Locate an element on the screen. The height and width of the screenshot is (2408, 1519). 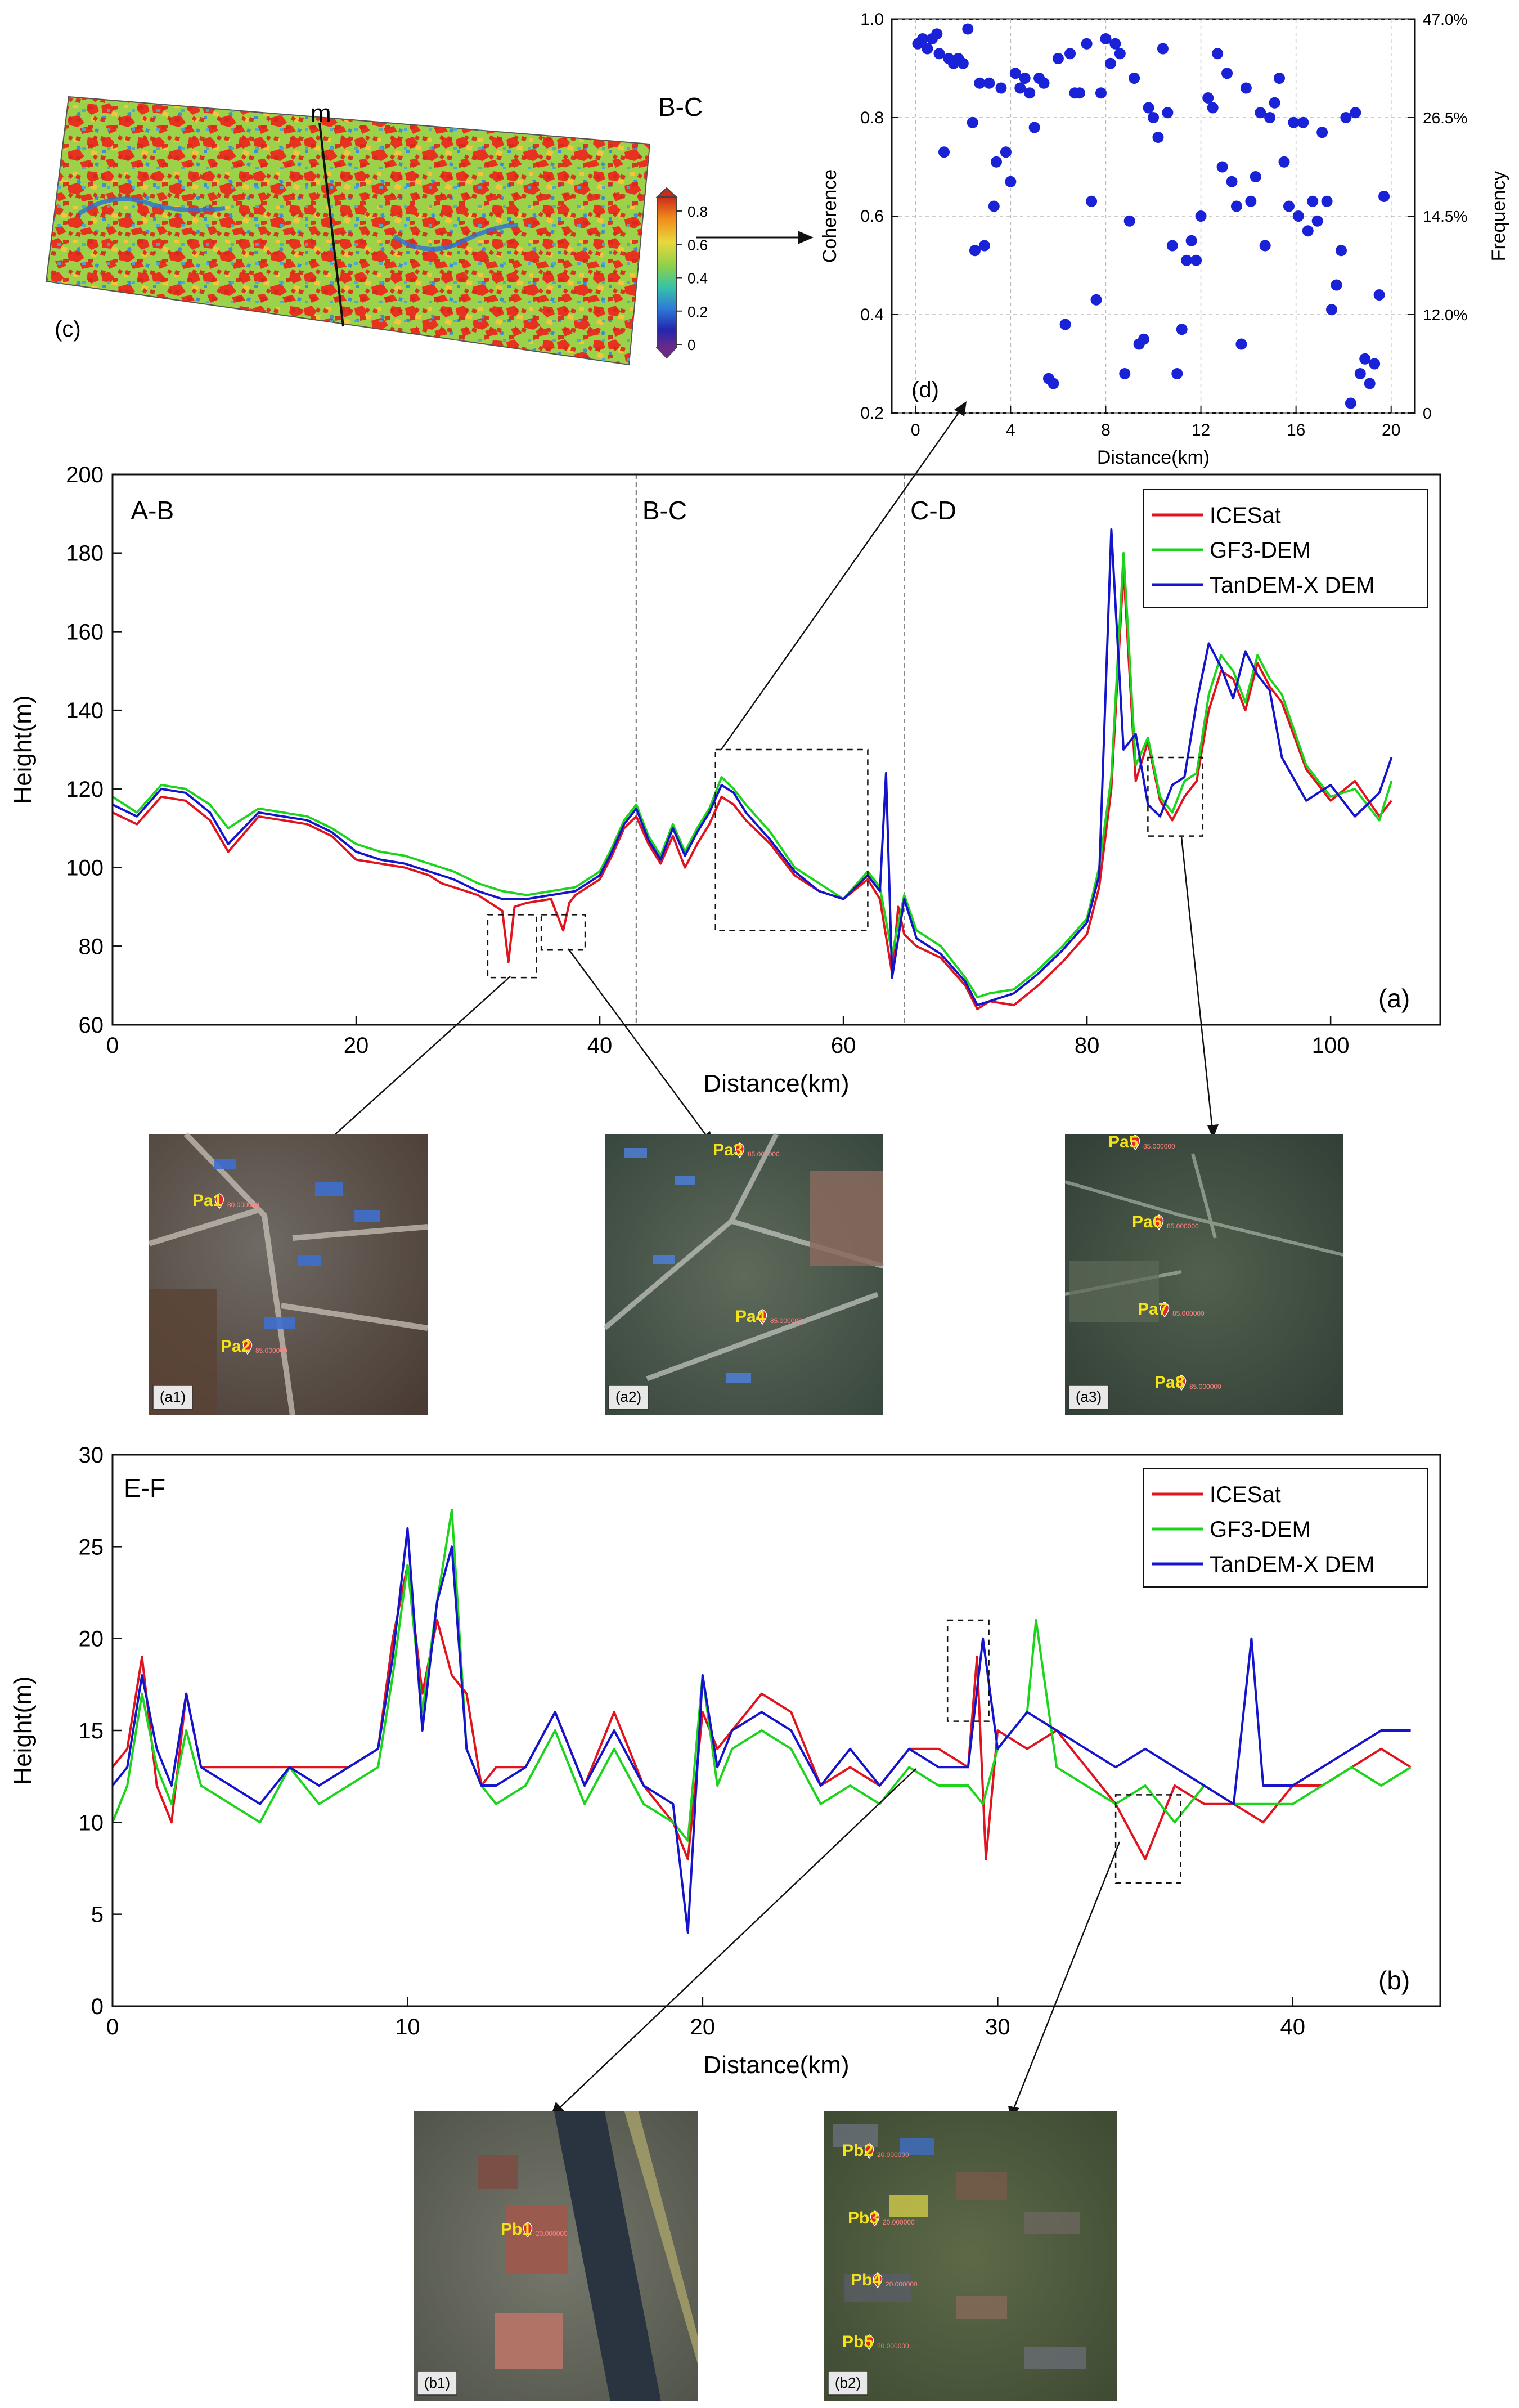
profile-b-y-ticks: 0 5 10 15 20 25 30 is located at coordinates (101, 1731).